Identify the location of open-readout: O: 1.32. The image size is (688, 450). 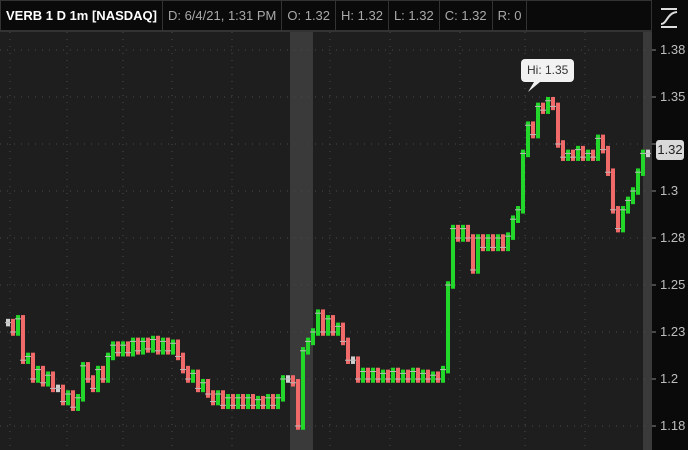
(309, 15).